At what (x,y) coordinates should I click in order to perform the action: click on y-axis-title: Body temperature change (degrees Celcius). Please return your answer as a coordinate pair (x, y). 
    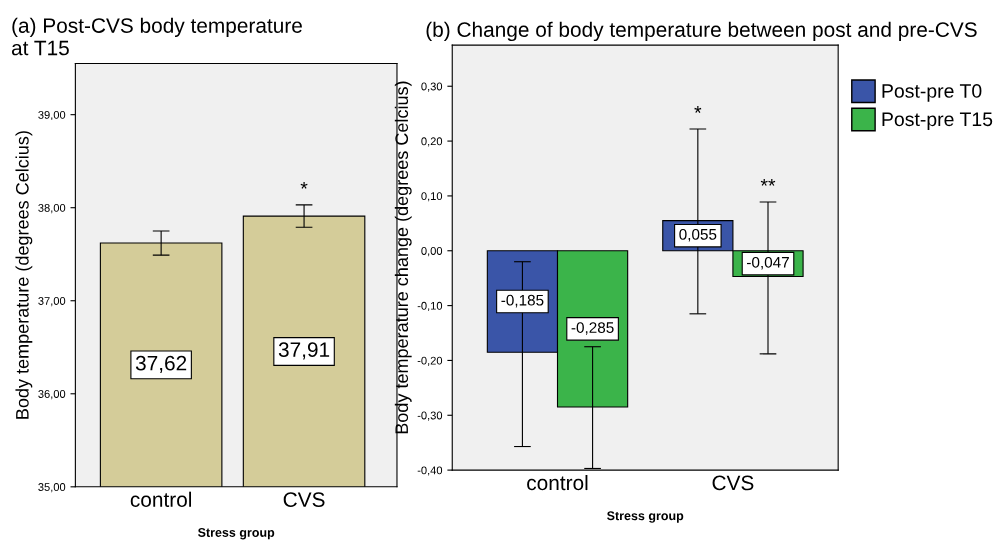
    Looking at the image, I should click on (403, 257).